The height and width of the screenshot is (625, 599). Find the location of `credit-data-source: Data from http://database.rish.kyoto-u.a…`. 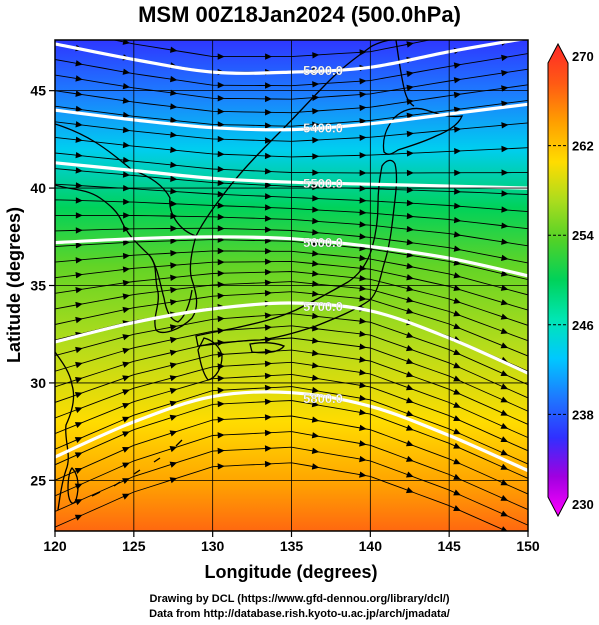

credit-data-source: Data from http://database.rish.kyoto-u.a… is located at coordinates (299, 614).